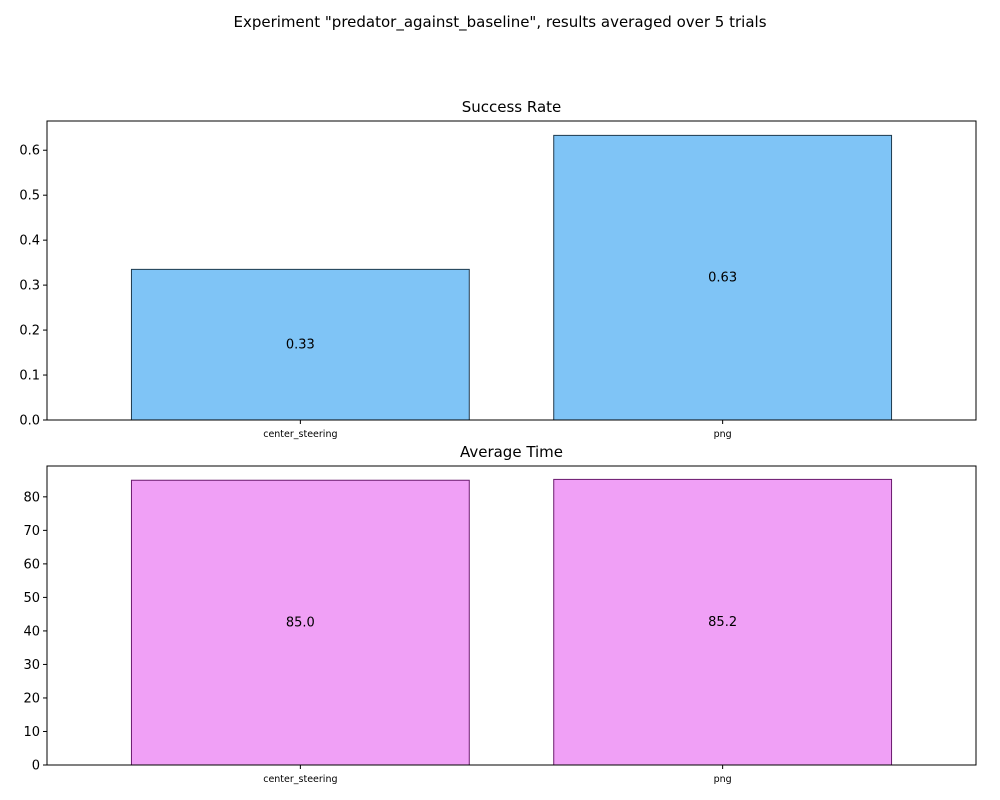 This screenshot has width=1000, height=800. What do you see at coordinates (31, 665) in the screenshot?
I see `y-tick-label: 30` at bounding box center [31, 665].